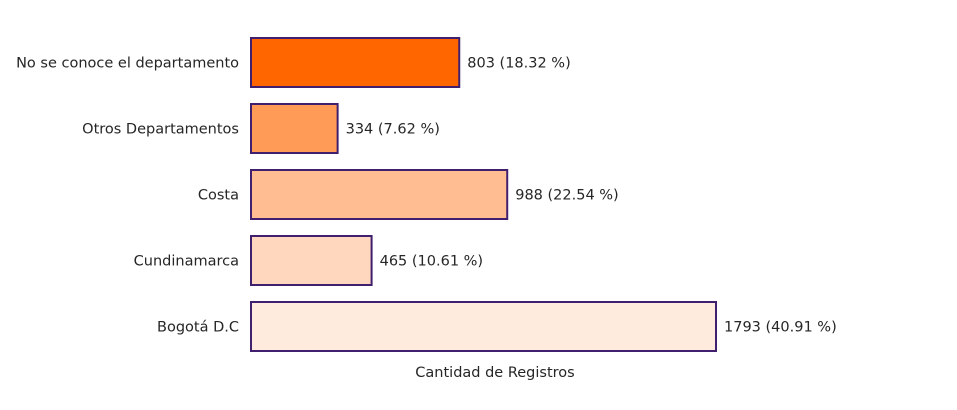 The height and width of the screenshot is (410, 957). I want to click on category-label-3: Costa, so click(218, 196).